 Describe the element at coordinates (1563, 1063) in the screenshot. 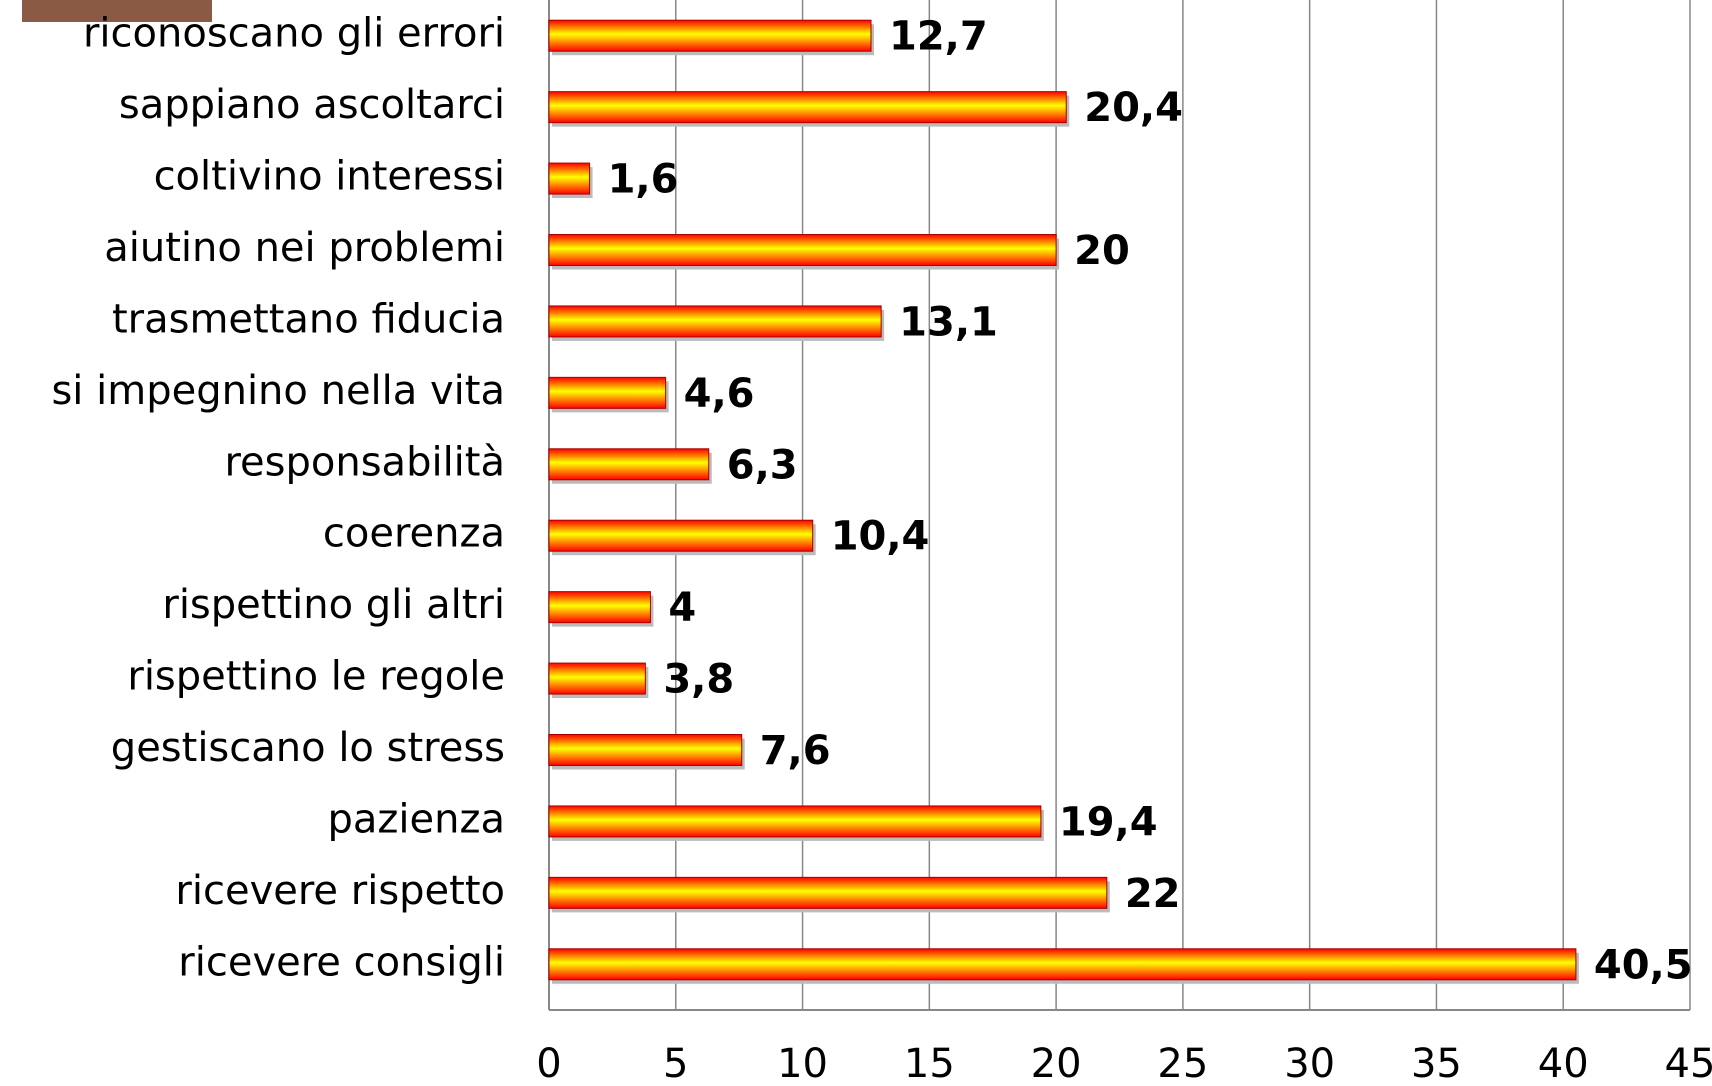

I see `x-tick-label: 40` at that location.